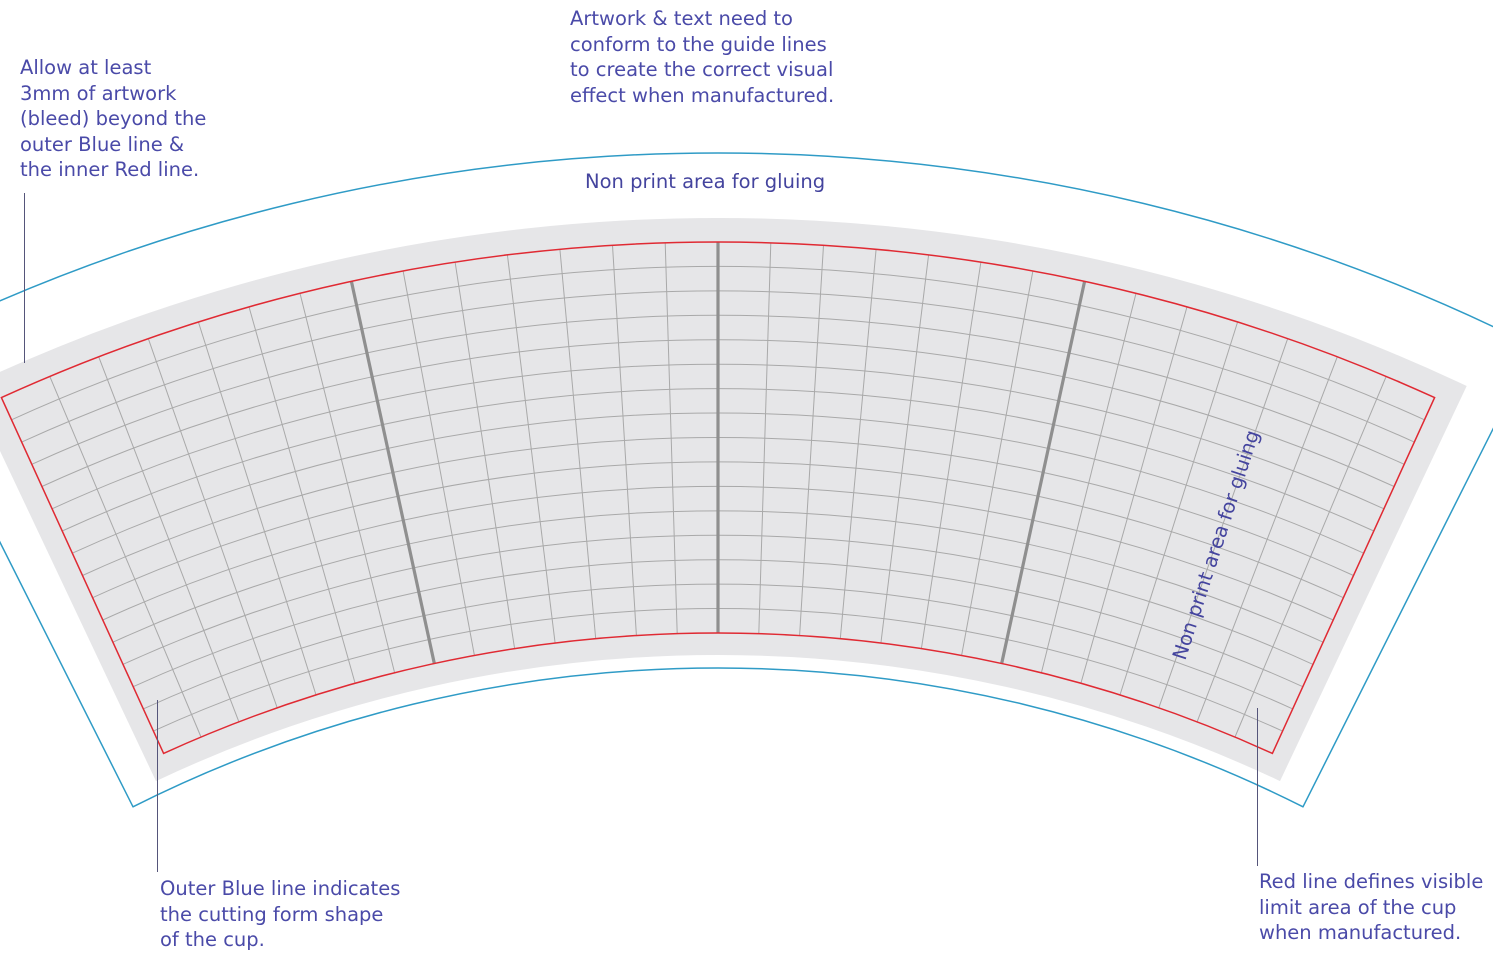  What do you see at coordinates (25, 278) in the screenshot?
I see `bleed-leader-line` at bounding box center [25, 278].